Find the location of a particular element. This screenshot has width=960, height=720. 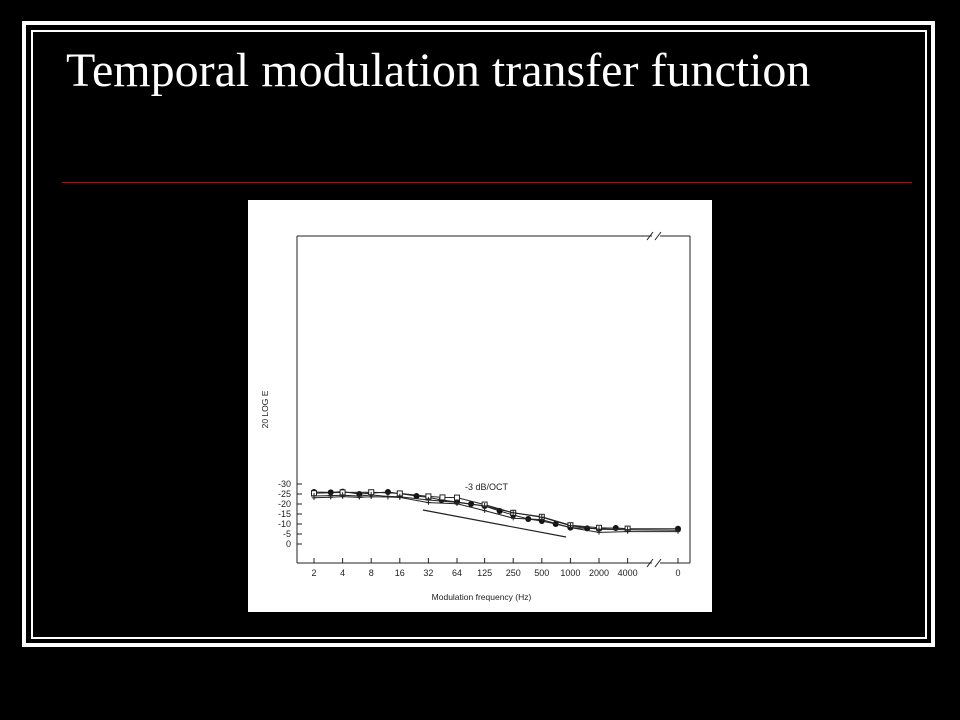

x-tick-label: 16 is located at coordinates (400, 573).